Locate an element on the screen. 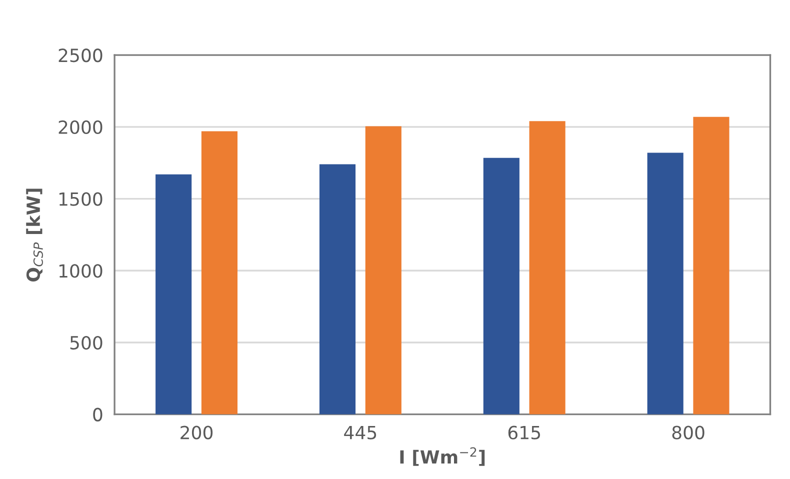 Image resolution: width=790 pixels, height=479 pixels. y-axis-title: Q$_{CSP}$ [kW] is located at coordinates (34, 235).